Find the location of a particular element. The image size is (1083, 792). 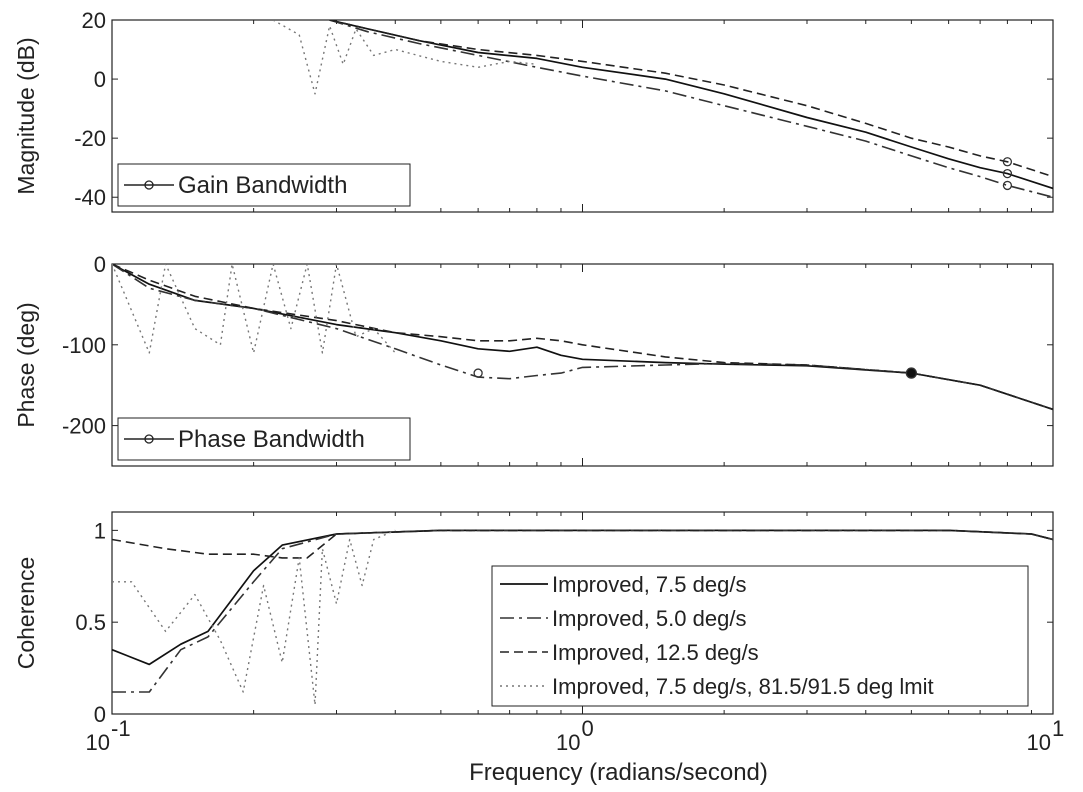

magnitude-legend-label: Gain Bandwidth is located at coordinates (262, 185).